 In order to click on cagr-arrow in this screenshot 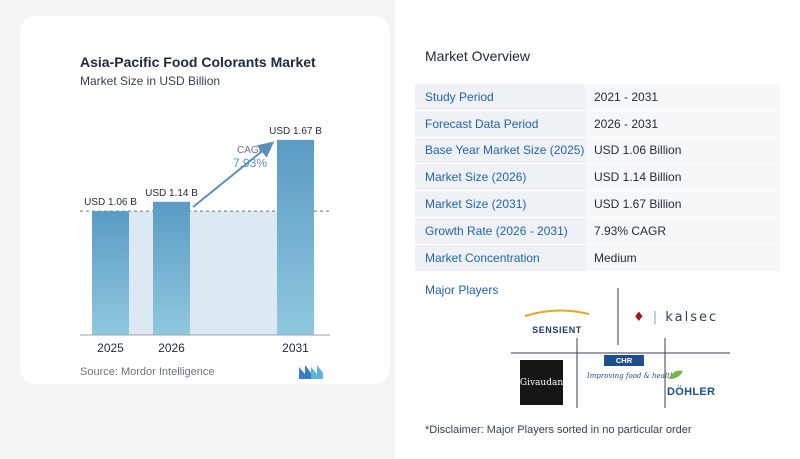, I will do `click(233, 174)`.